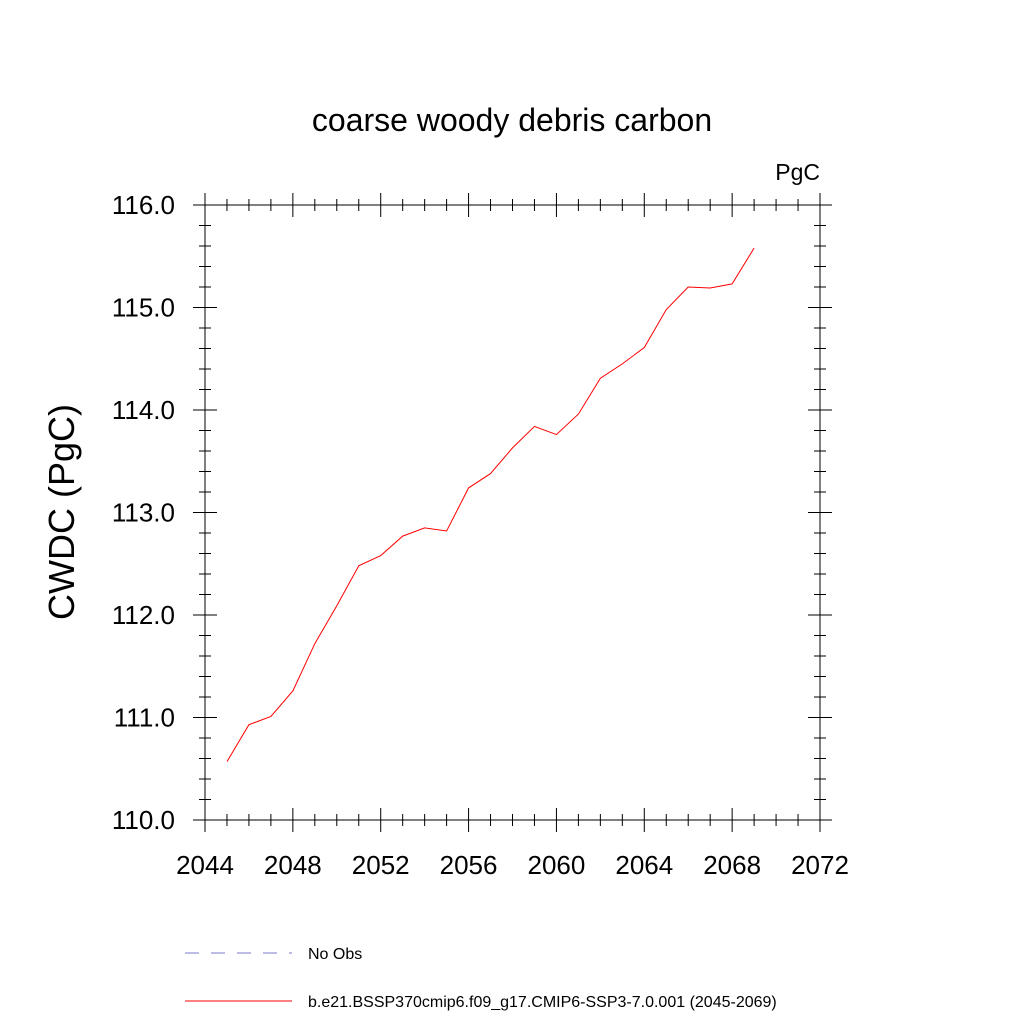 This screenshot has height=1024, width=1024. What do you see at coordinates (205, 865) in the screenshot?
I see `x-tick-label: 2044` at bounding box center [205, 865].